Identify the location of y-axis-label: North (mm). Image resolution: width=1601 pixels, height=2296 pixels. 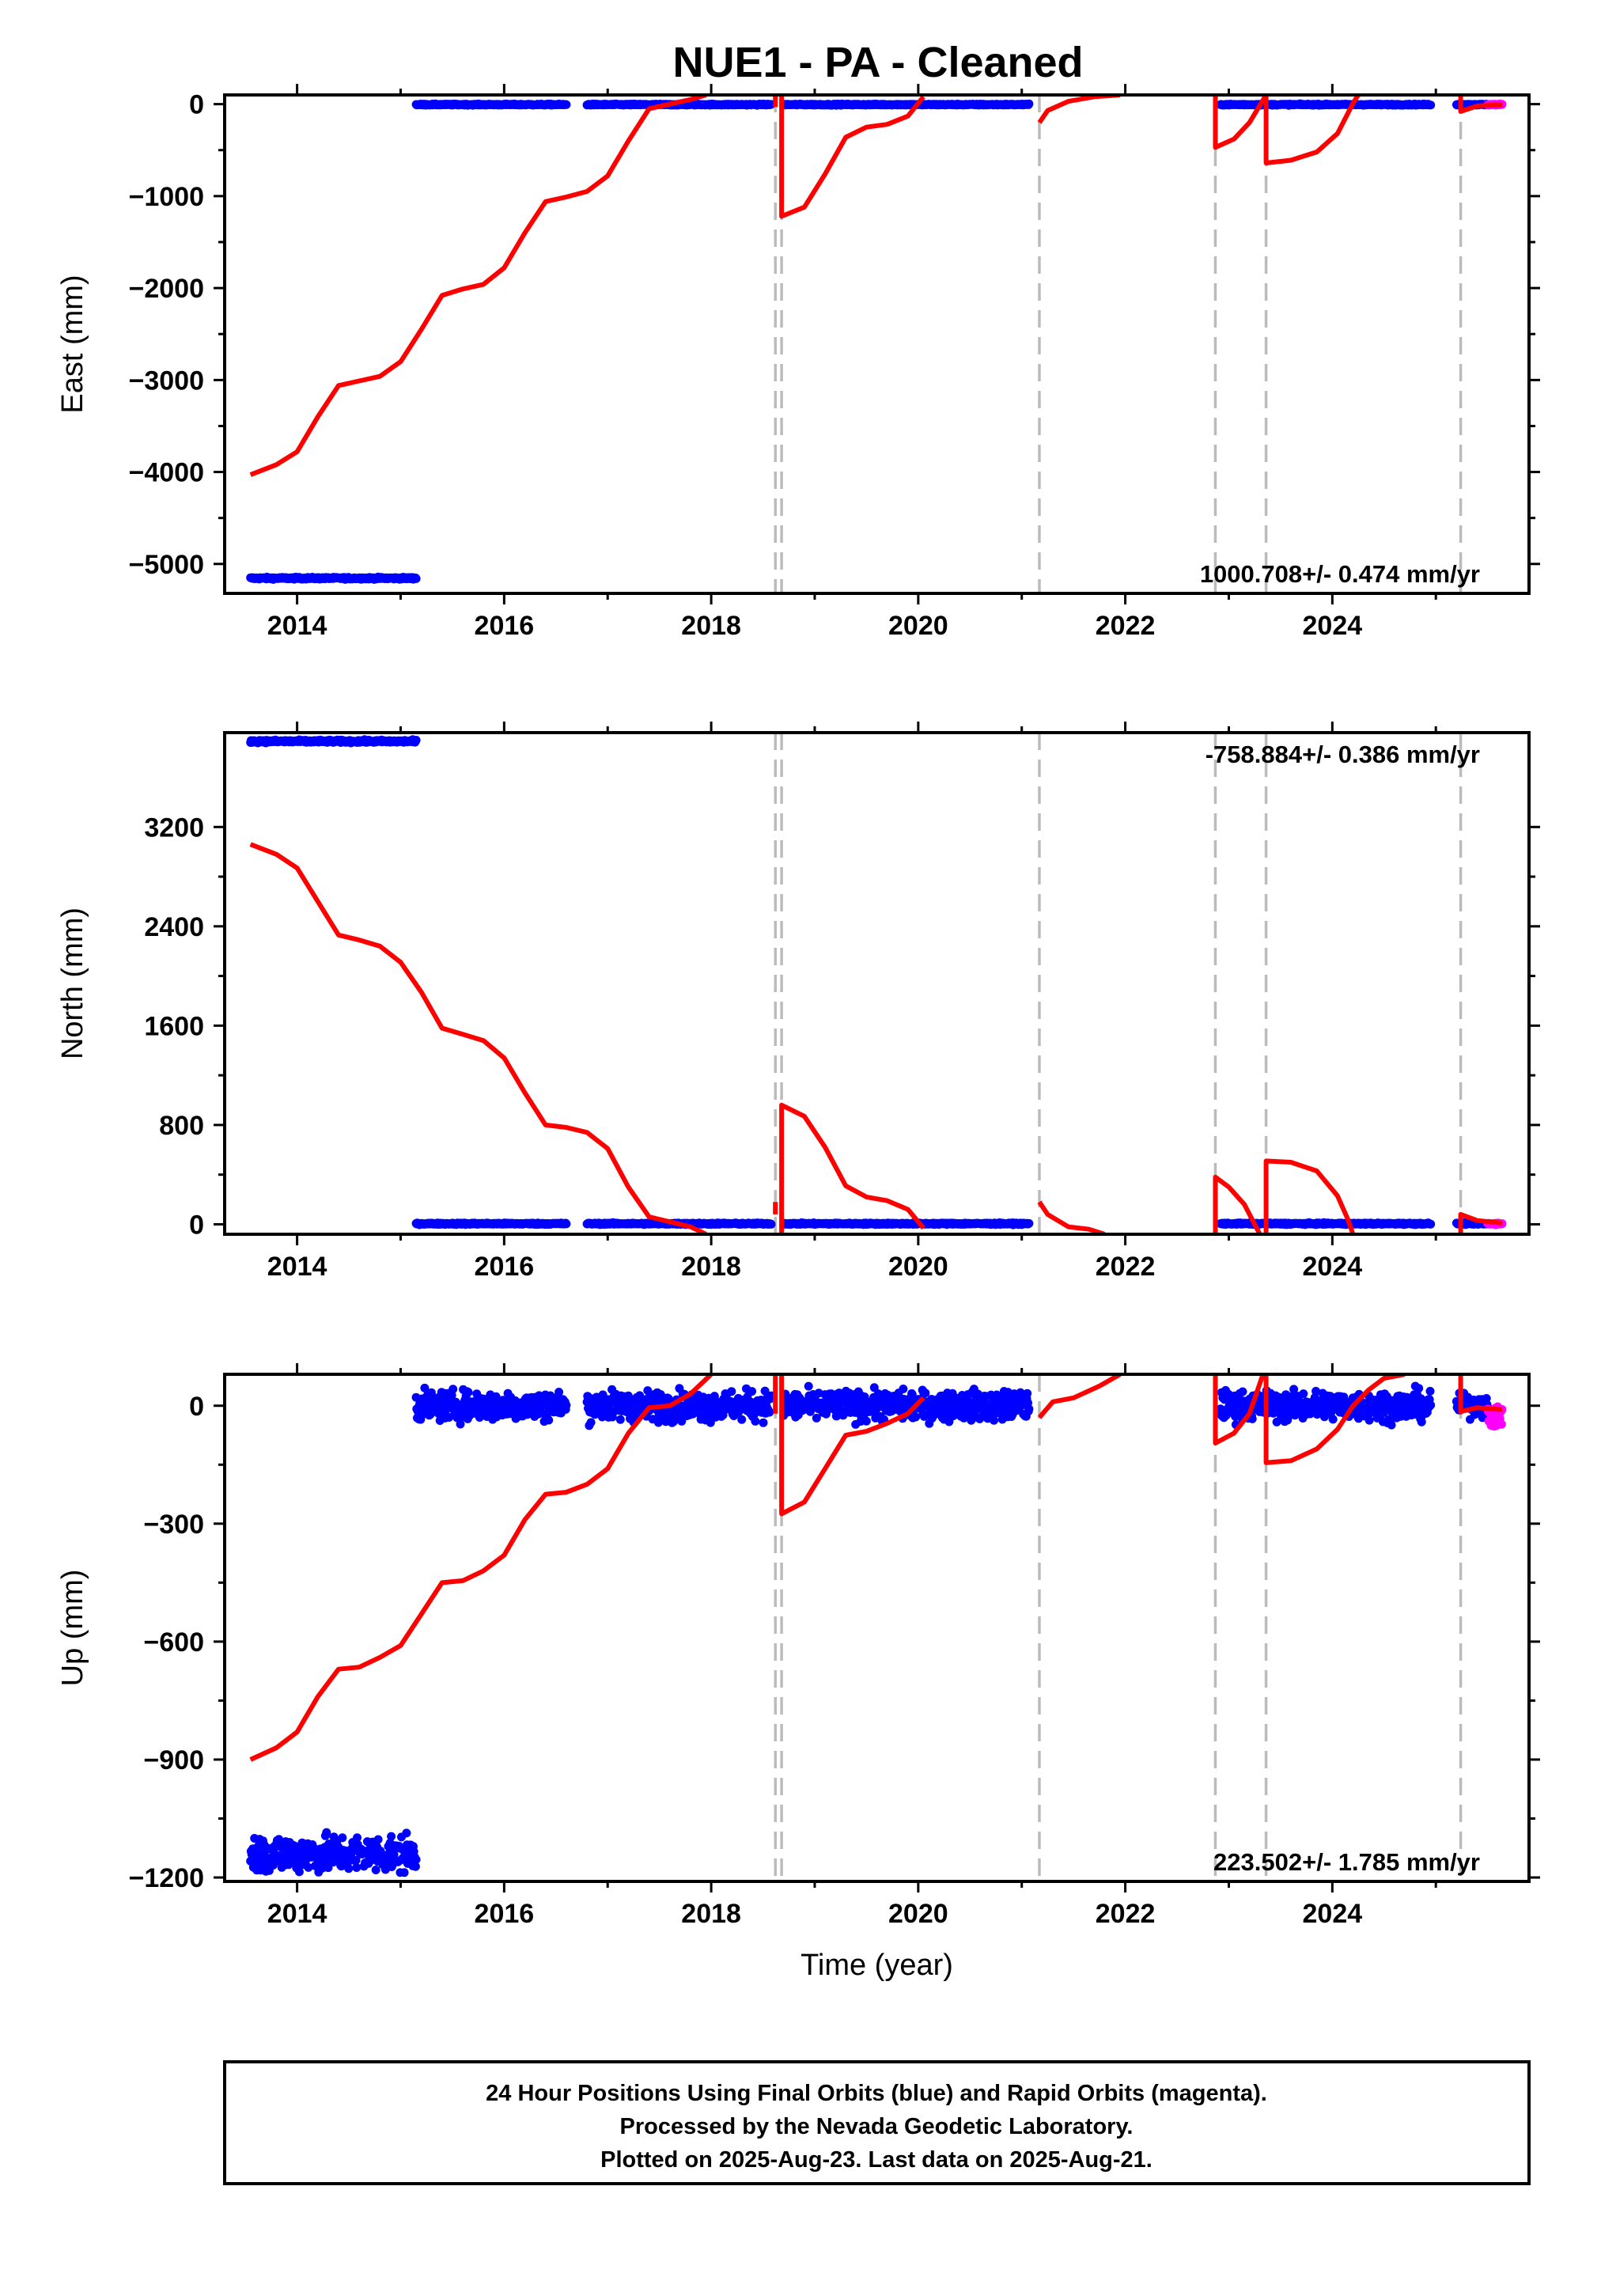
(72, 983).